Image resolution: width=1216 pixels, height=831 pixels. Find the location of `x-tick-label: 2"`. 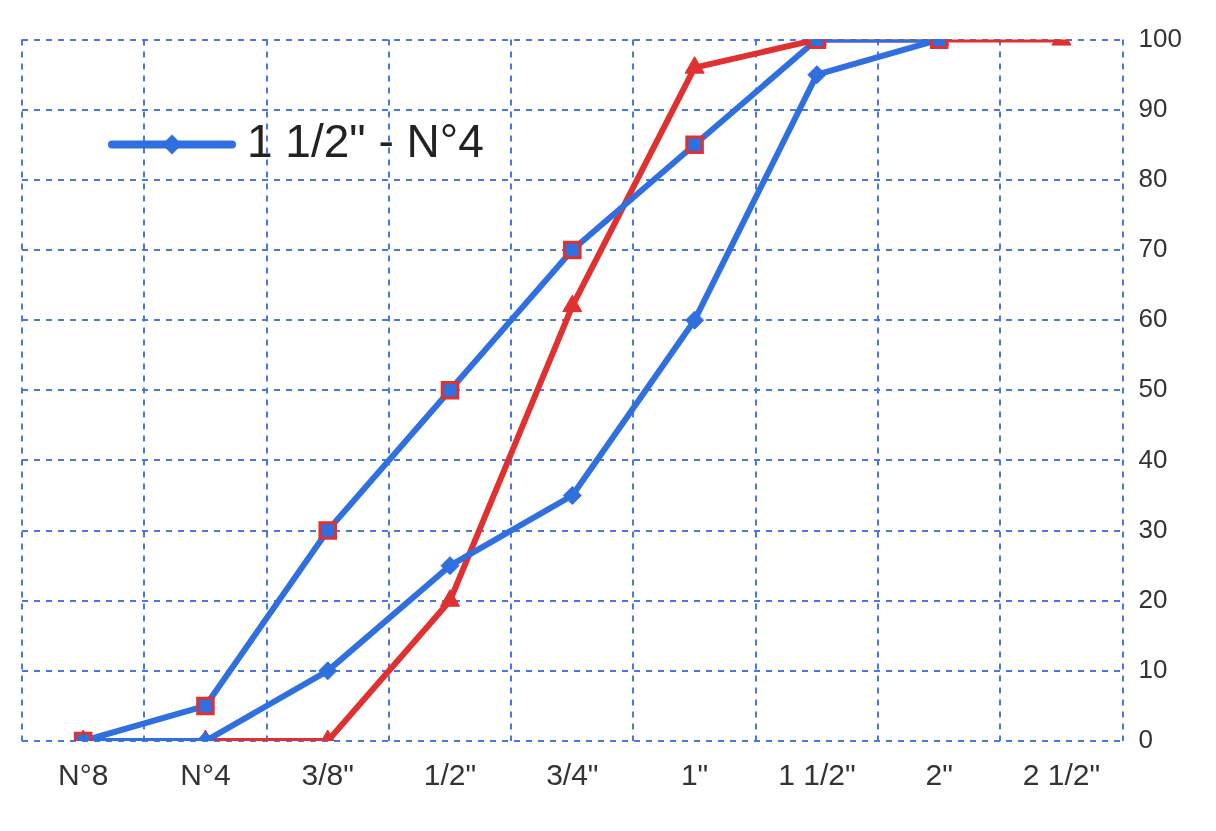

x-tick-label: 2" is located at coordinates (939, 775).